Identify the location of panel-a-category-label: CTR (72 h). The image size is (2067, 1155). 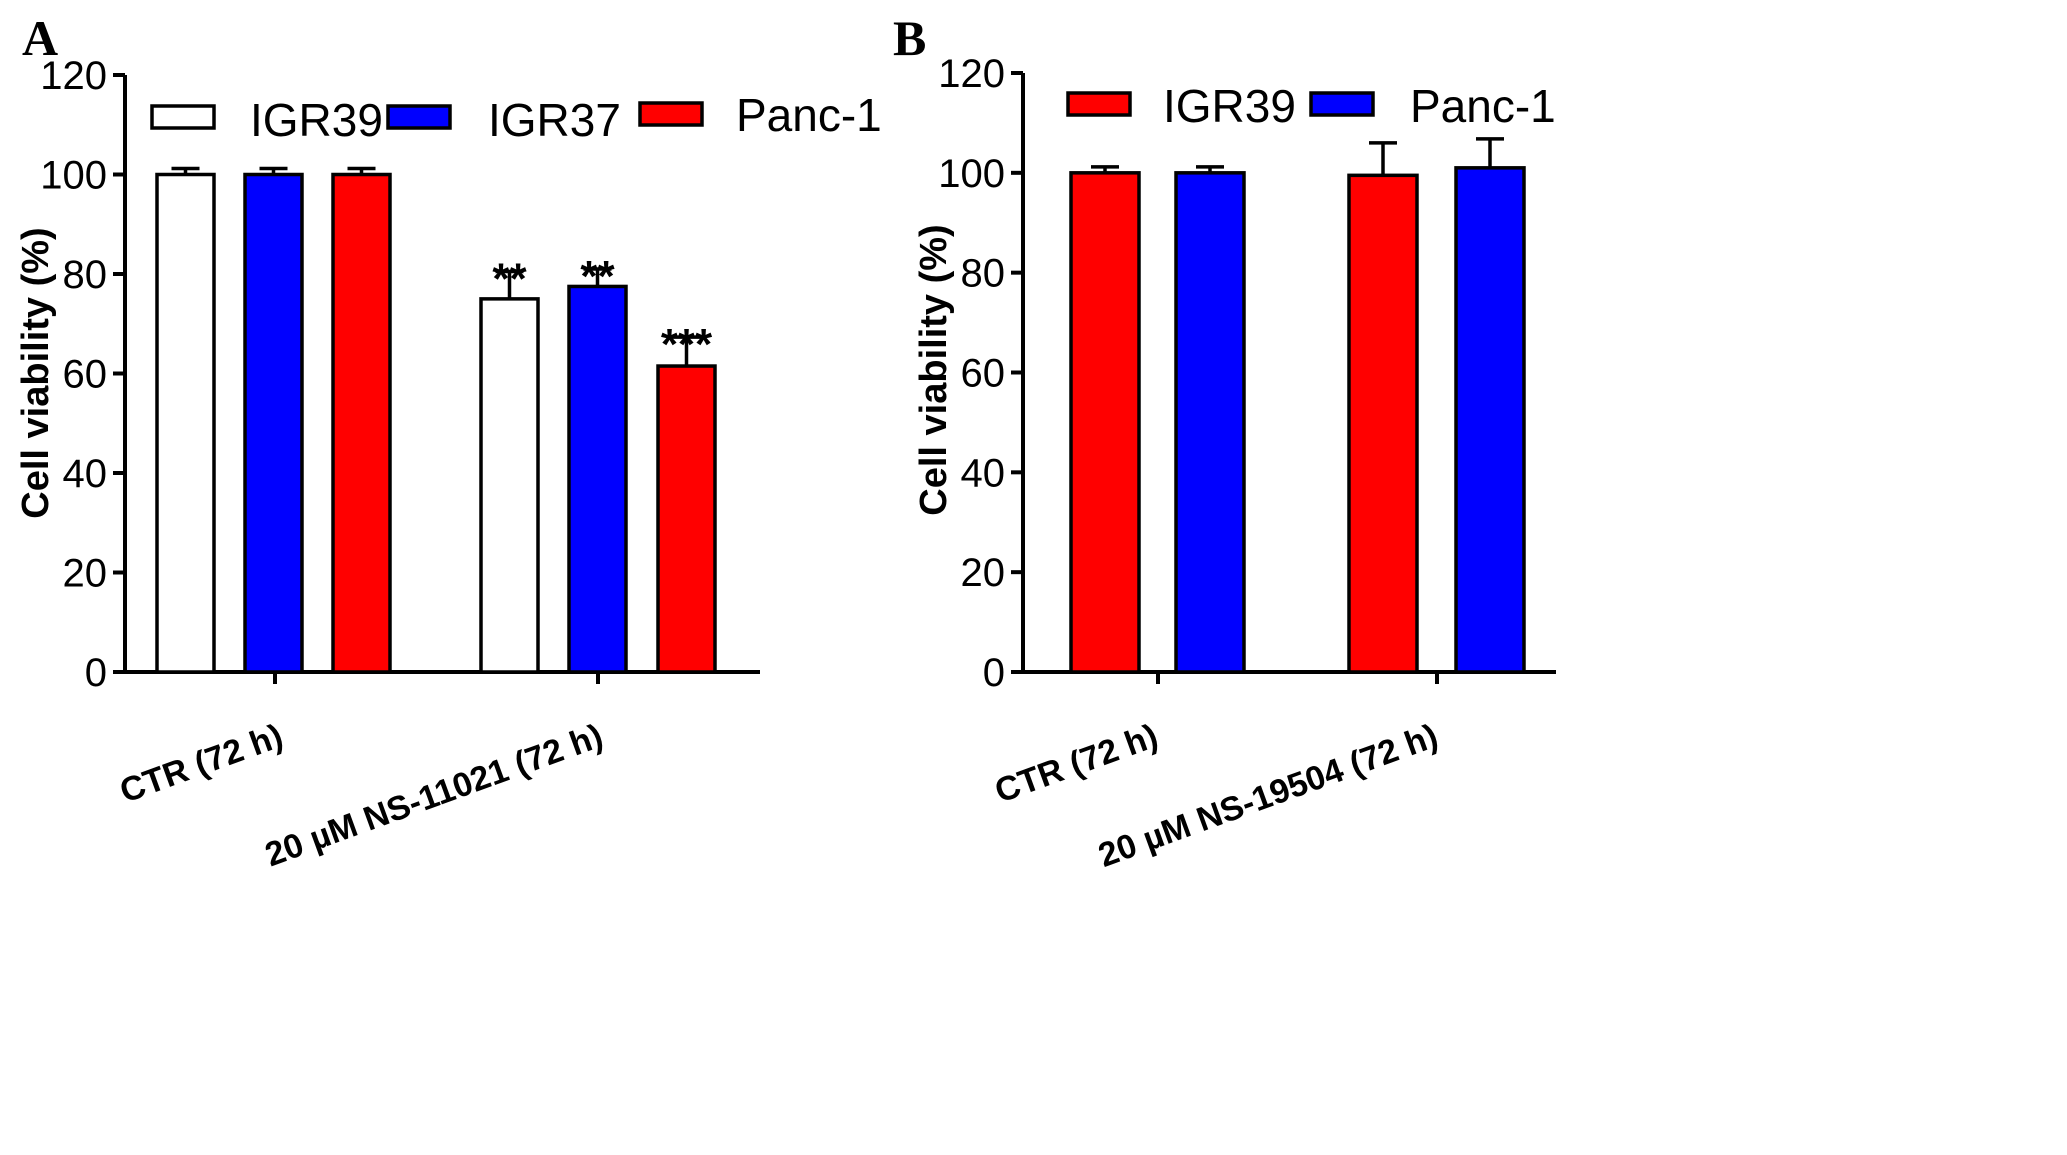
(201, 764).